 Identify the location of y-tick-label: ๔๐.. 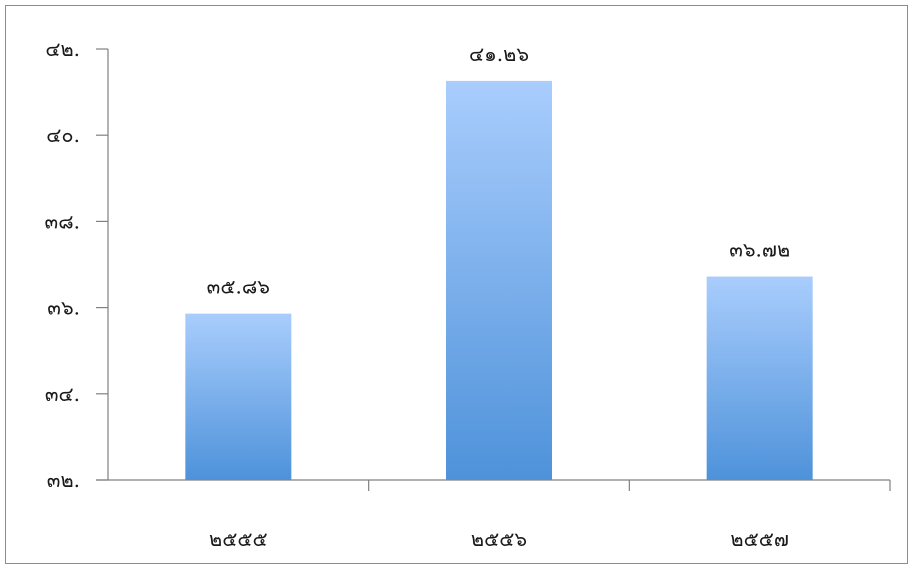
(63, 135).